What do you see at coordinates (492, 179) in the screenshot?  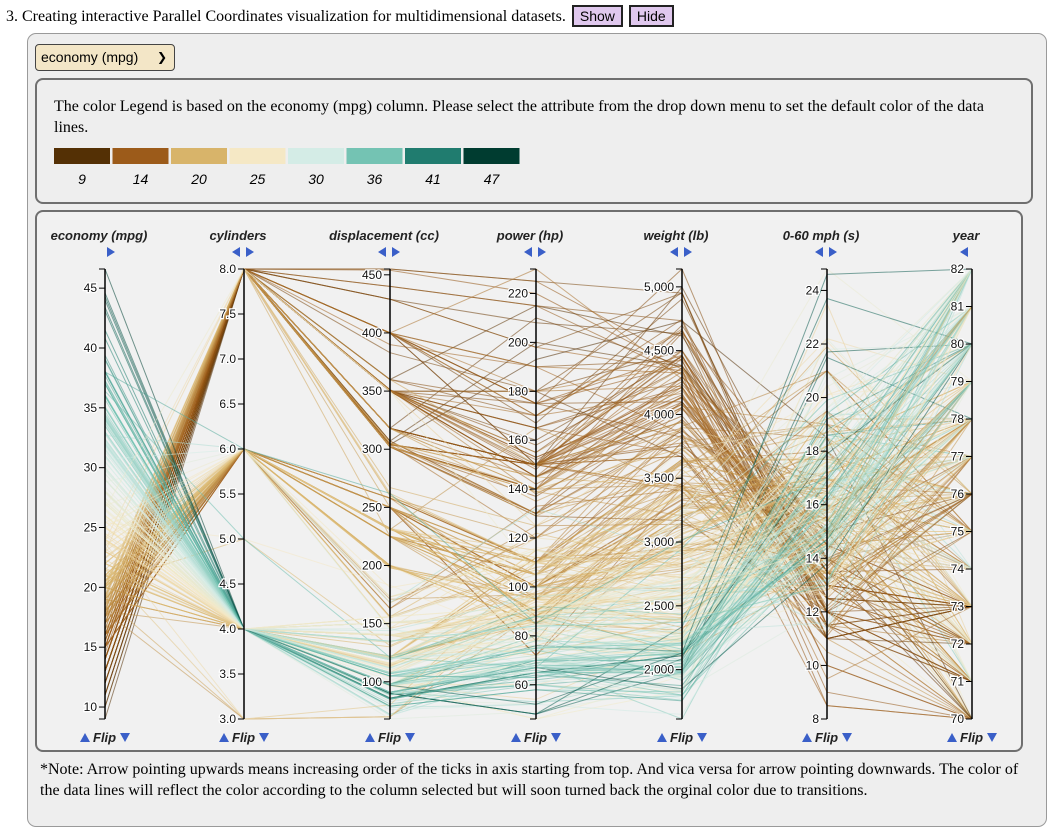 I see `legend-label: 47` at bounding box center [492, 179].